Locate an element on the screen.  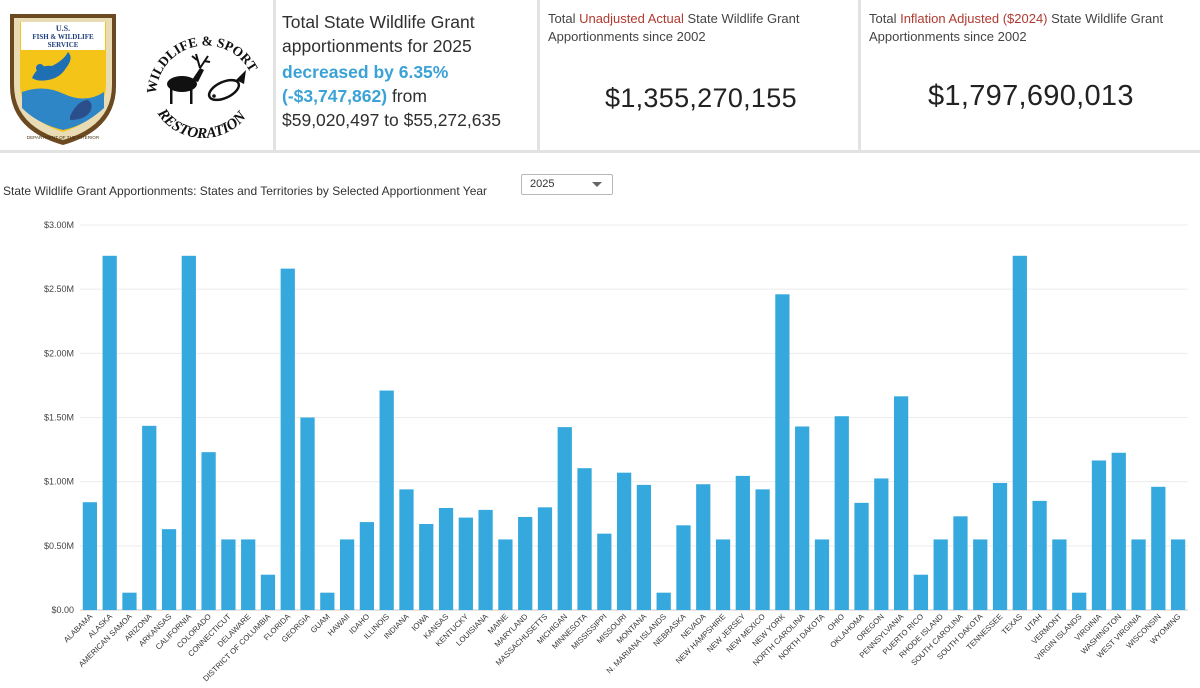
bar-new-mexico is located at coordinates (762, 549).